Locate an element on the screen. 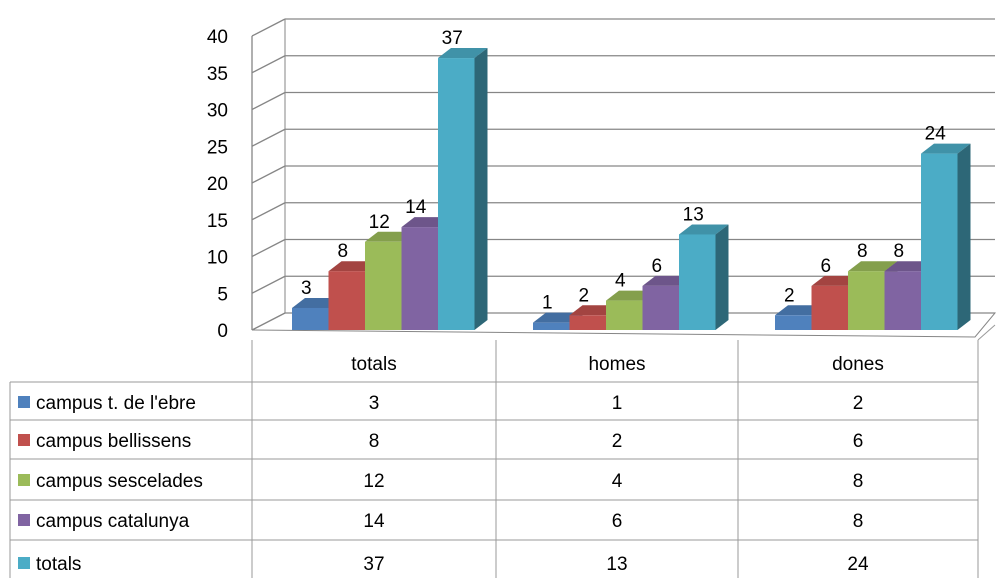 This screenshot has height=578, width=998. table-cell: 13 is located at coordinates (616, 564).